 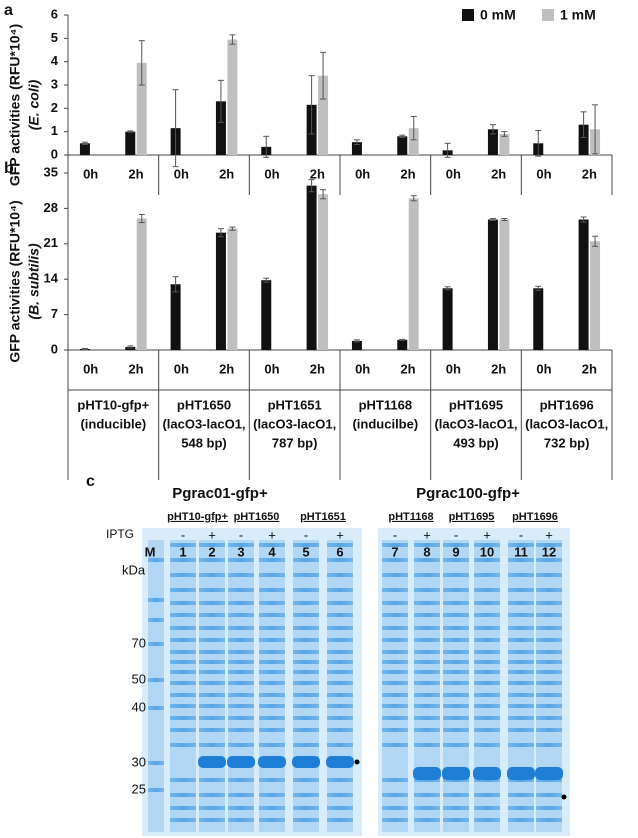 What do you see at coordinates (182, 551) in the screenshot?
I see `lane-number: 1` at bounding box center [182, 551].